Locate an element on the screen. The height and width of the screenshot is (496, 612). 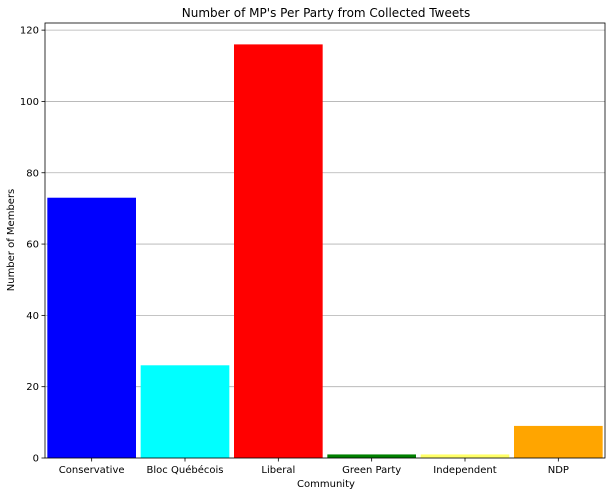
y-tick-label-120: 120 is located at coordinates (29, 31).